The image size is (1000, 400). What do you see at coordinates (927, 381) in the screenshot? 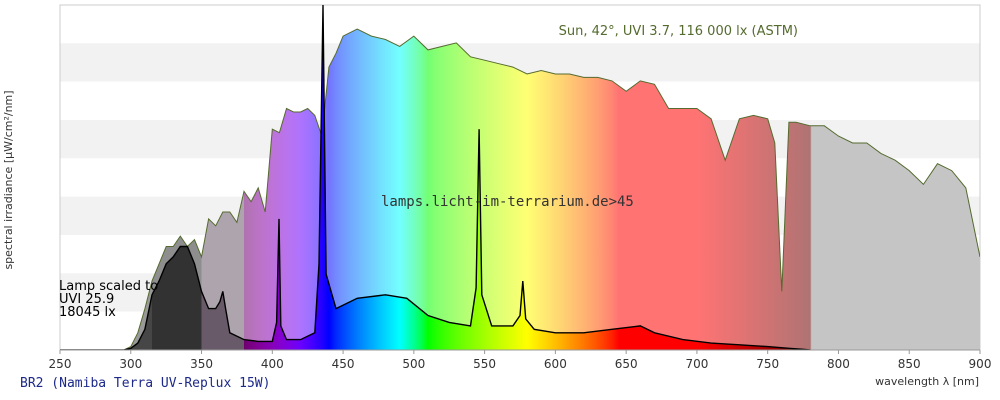
I see `x-axis-title: wavelength λ [nm]` at bounding box center [927, 381].